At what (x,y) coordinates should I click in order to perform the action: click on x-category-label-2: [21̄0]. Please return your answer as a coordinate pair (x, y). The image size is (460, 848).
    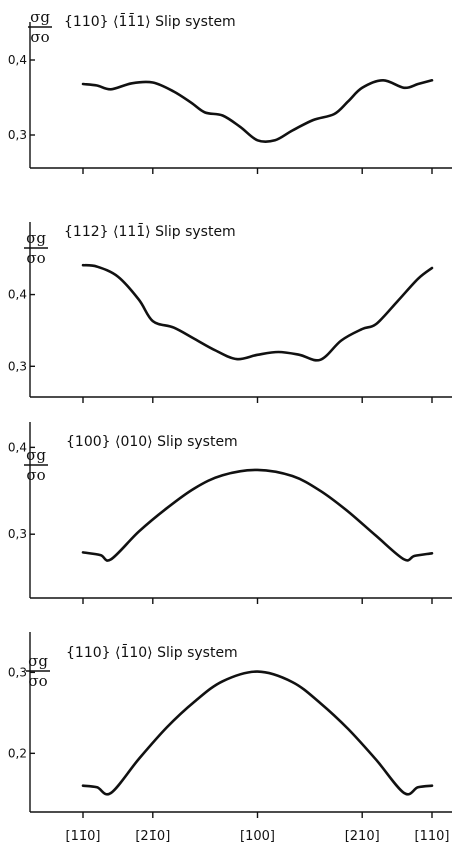
    Looking at the image, I should click on (152, 836).